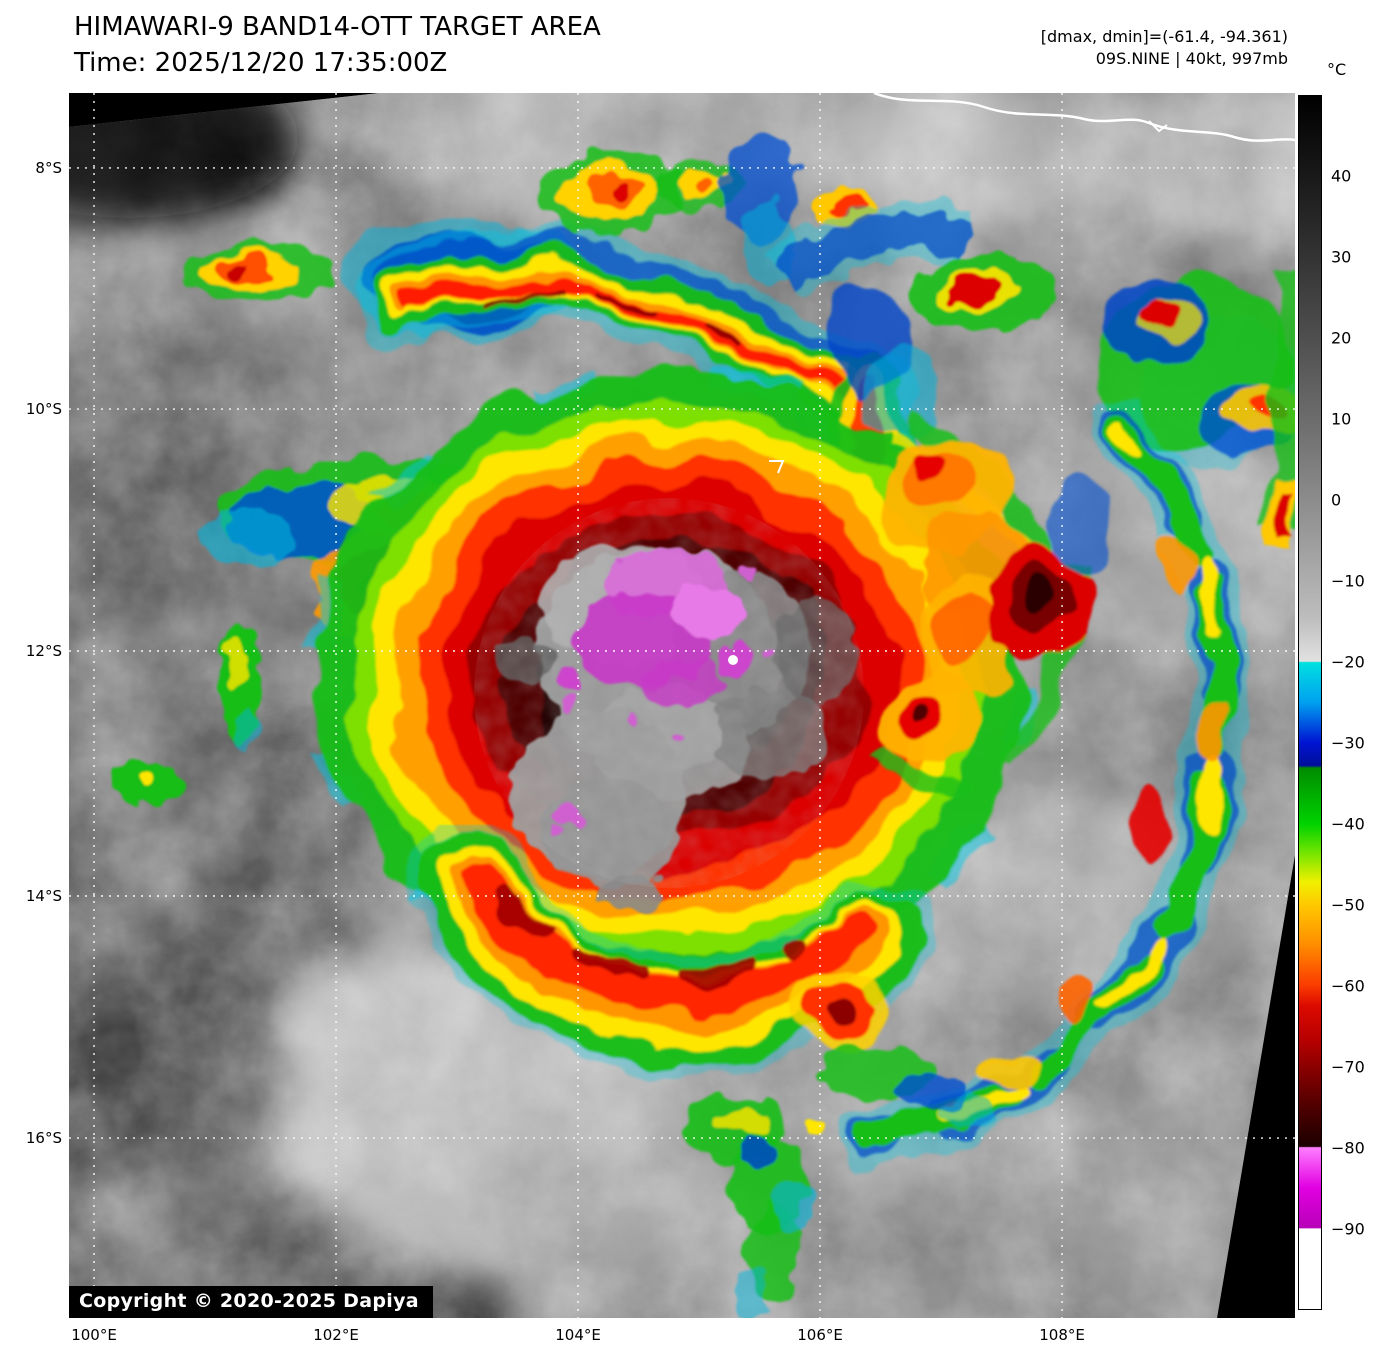 The width and height of the screenshot is (1388, 1359). Describe the element at coordinates (48, 167) in the screenshot. I see `lat-tick-label: 8°S` at that location.